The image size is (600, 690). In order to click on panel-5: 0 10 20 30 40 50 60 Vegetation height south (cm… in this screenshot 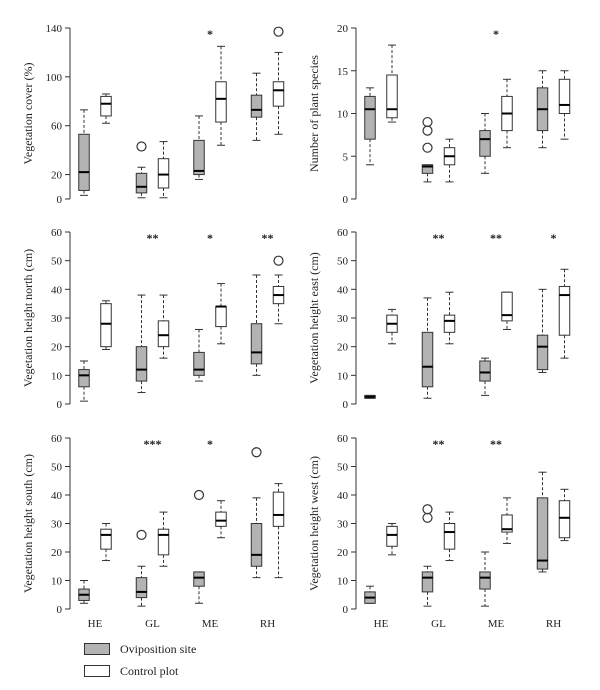, I will do `click(153, 531)`.